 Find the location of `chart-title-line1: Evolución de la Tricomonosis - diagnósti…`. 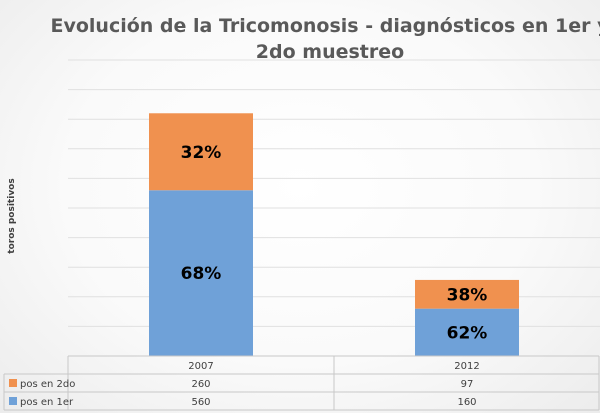

chart-title-line1: Evolución de la Tricomonosis - diagnósti… is located at coordinates (325, 26).